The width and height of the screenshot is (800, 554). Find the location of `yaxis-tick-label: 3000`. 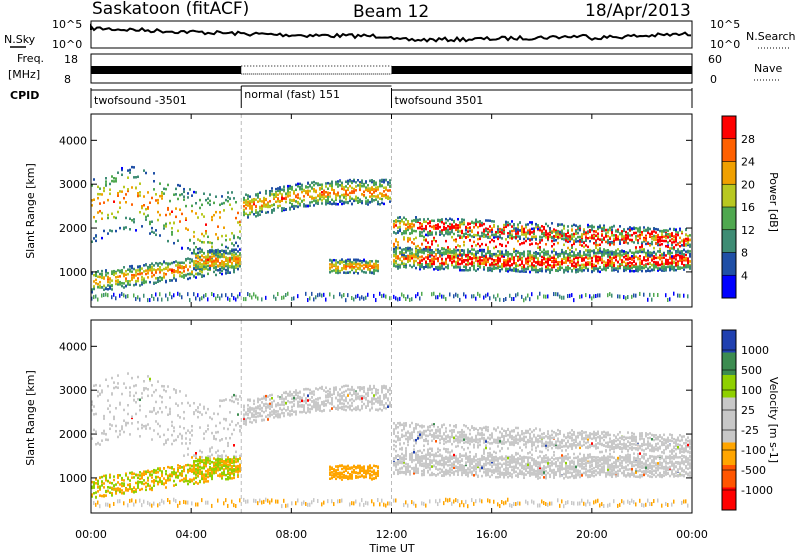

yaxis-tick-label: 3000 is located at coordinates (73, 184).